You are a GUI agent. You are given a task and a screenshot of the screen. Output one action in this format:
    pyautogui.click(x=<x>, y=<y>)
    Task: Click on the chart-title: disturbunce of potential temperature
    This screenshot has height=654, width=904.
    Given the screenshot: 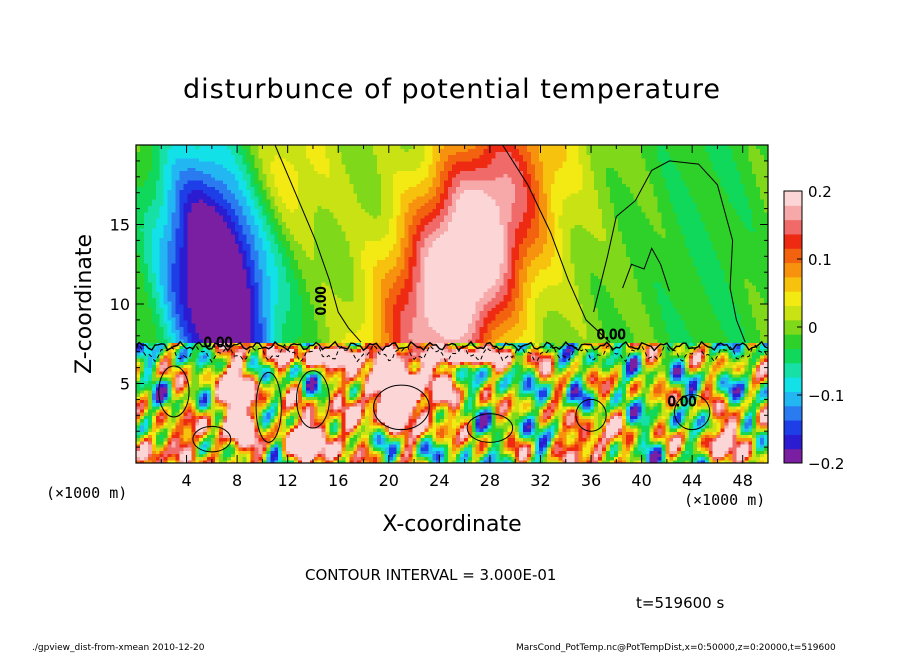 What is the action you would take?
    pyautogui.click(x=452, y=89)
    